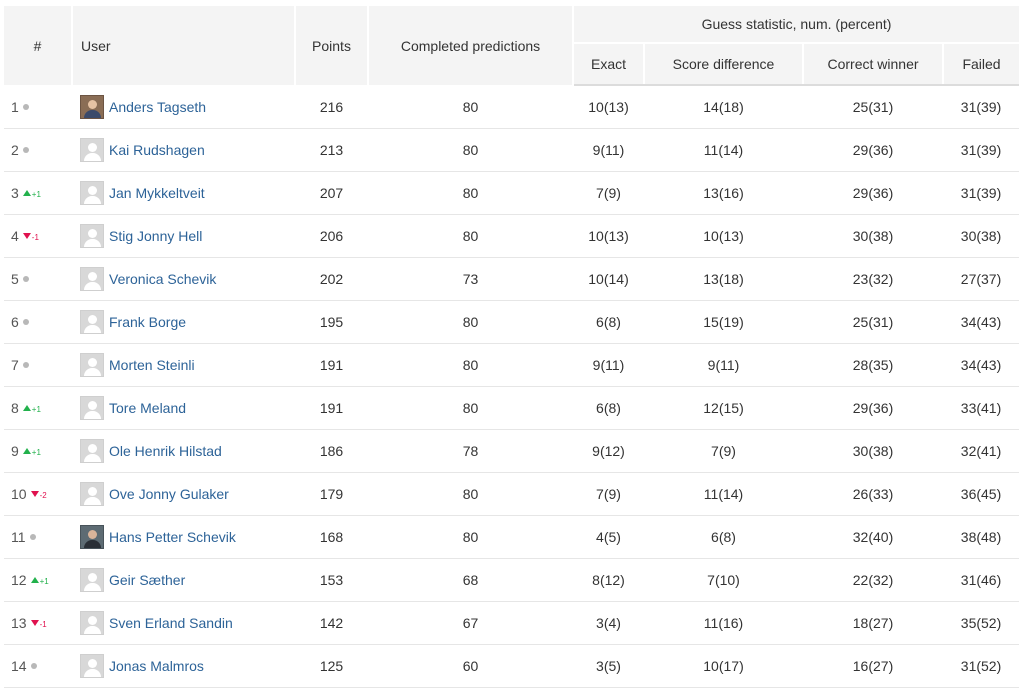 This screenshot has width=1024, height=694. Describe the element at coordinates (873, 580) in the screenshot. I see `correct-winner-cell: 22(32)` at that location.